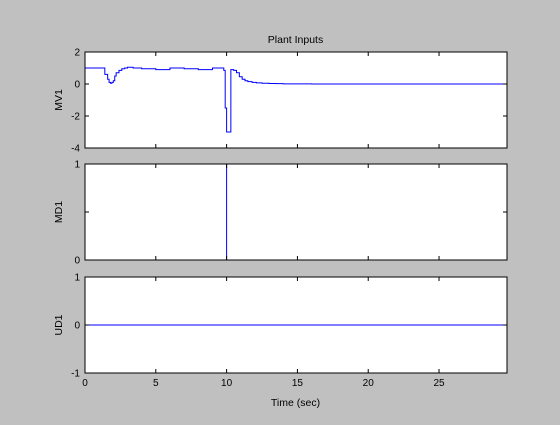 This screenshot has width=560, height=425. I want to click on figure-title: Plant Inputs, so click(295, 40).